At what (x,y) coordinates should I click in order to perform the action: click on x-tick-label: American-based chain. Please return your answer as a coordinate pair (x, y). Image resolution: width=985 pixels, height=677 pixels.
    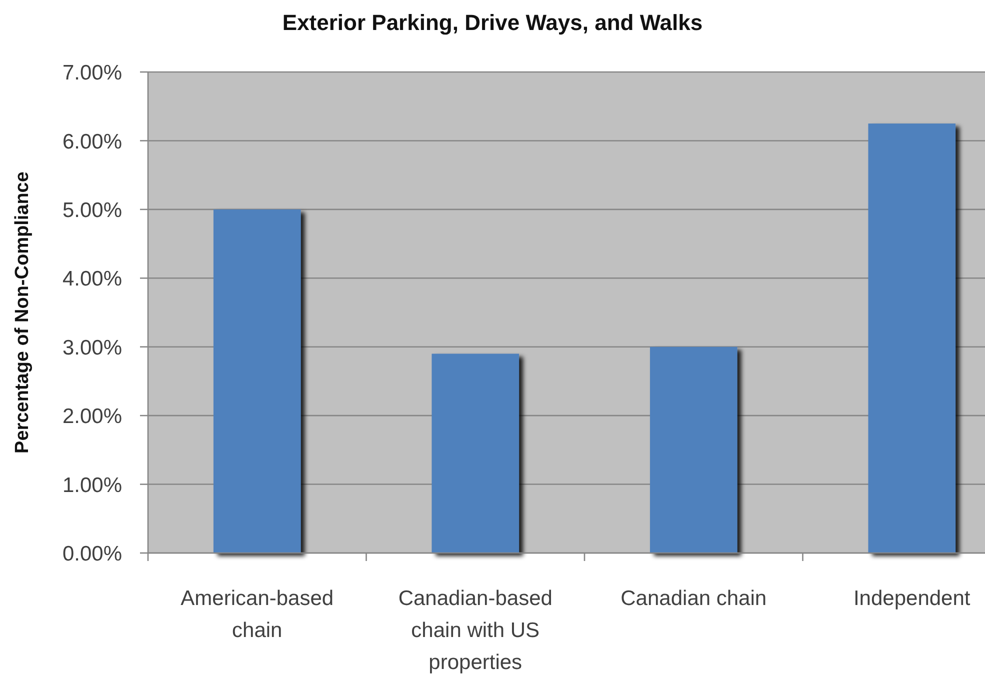
    Looking at the image, I should click on (257, 614).